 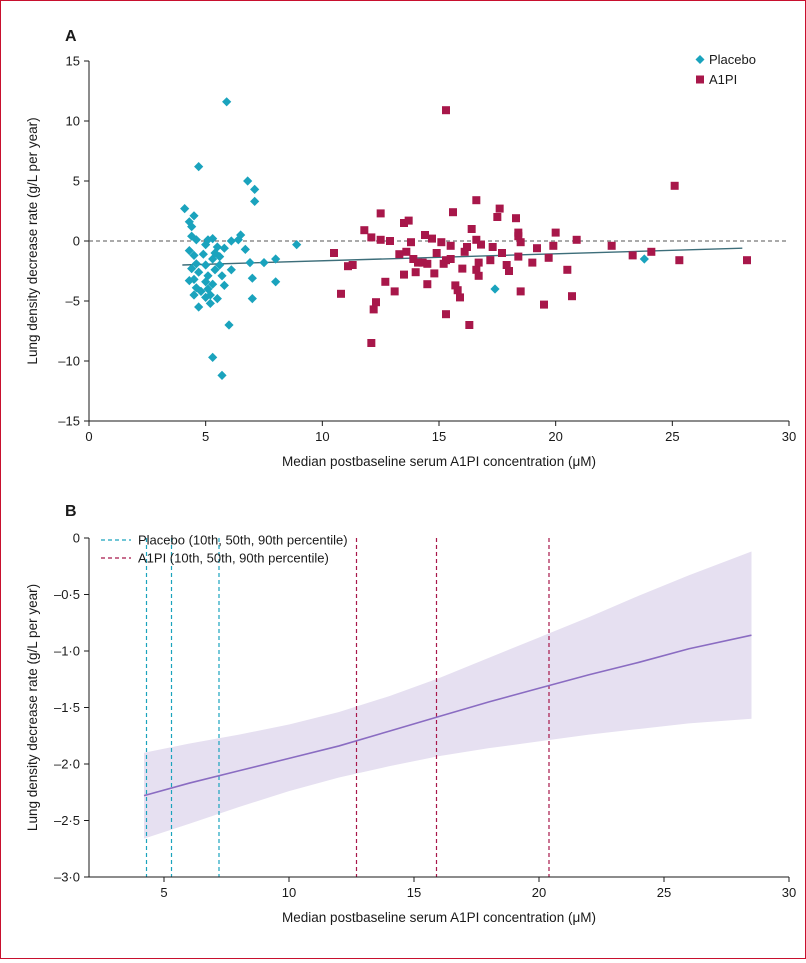 What do you see at coordinates (67, 707) in the screenshot?
I see `panel-b-y-tick-label: –1·5` at bounding box center [67, 707].